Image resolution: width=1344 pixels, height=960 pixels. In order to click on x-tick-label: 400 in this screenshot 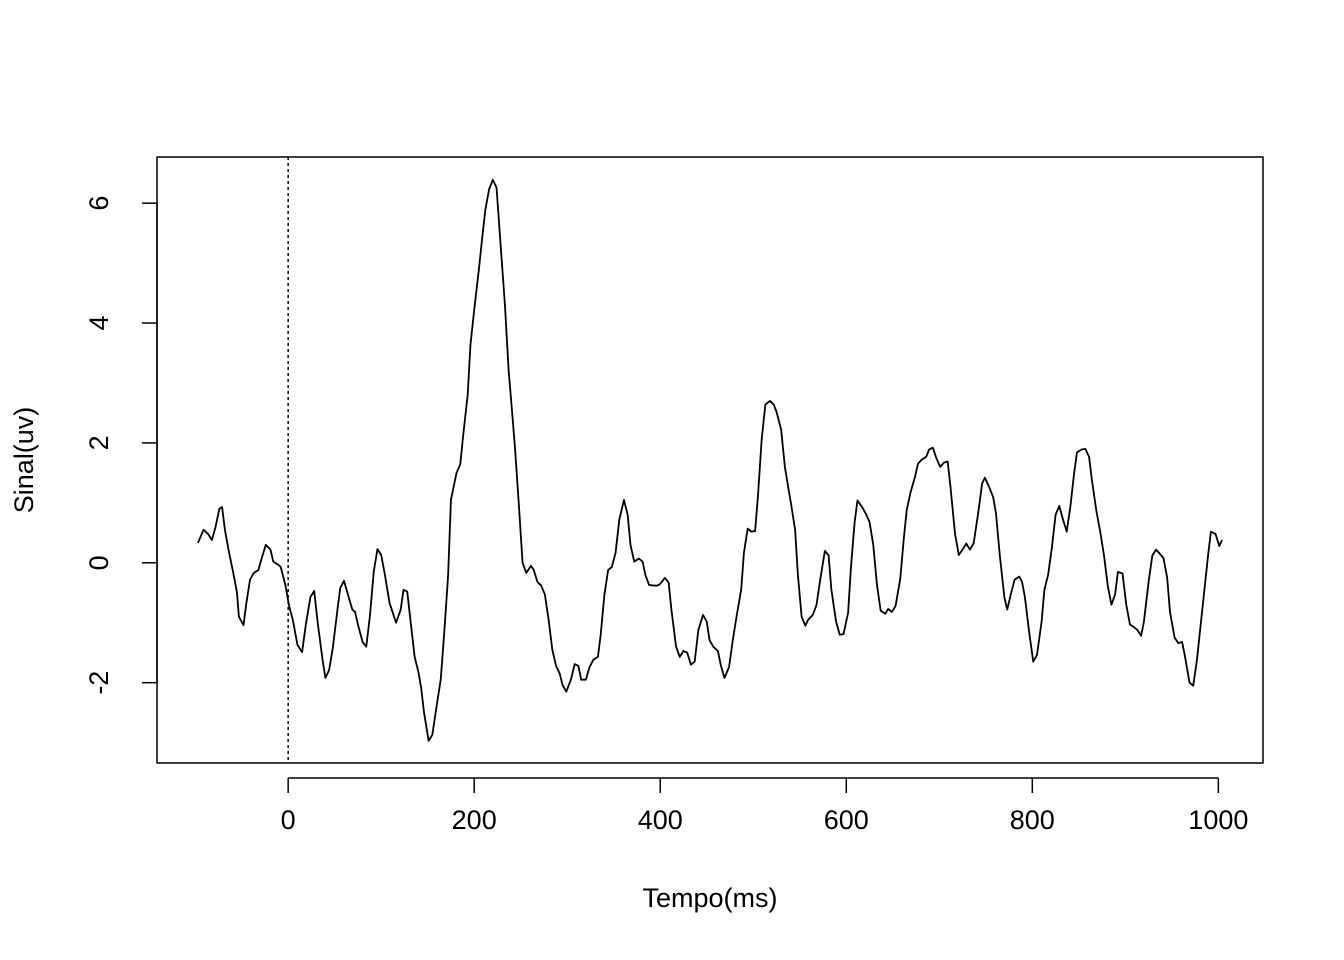, I will do `click(660, 820)`.